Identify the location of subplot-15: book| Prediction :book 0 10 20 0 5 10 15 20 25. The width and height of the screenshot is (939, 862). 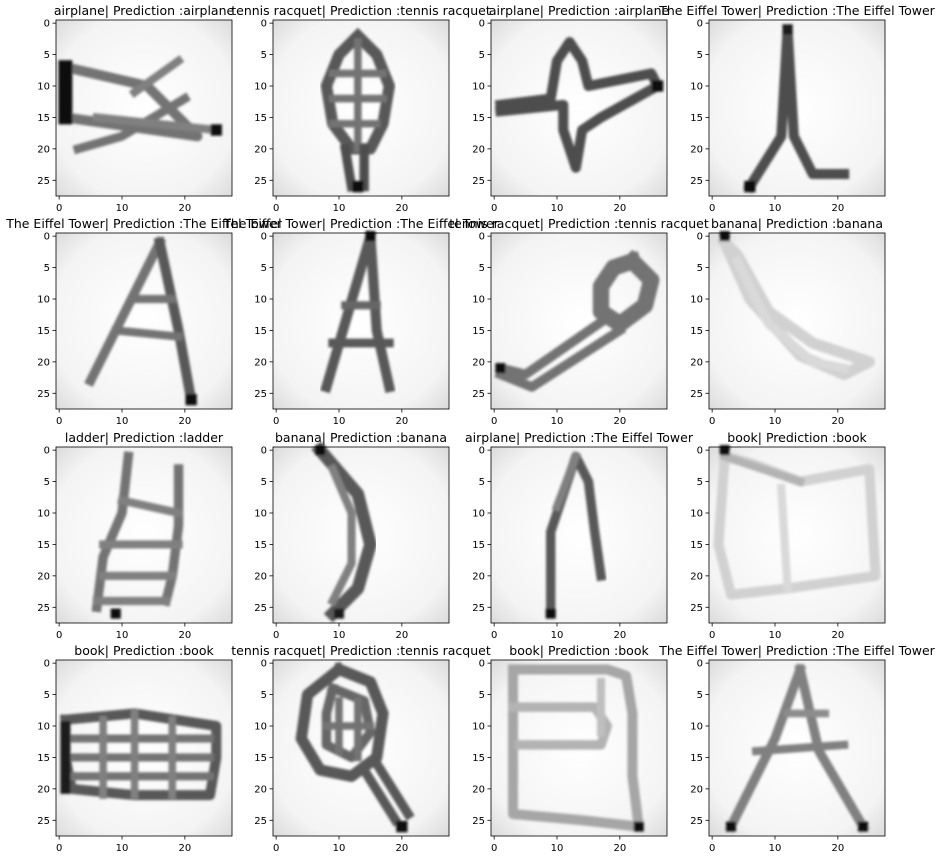
(570, 748).